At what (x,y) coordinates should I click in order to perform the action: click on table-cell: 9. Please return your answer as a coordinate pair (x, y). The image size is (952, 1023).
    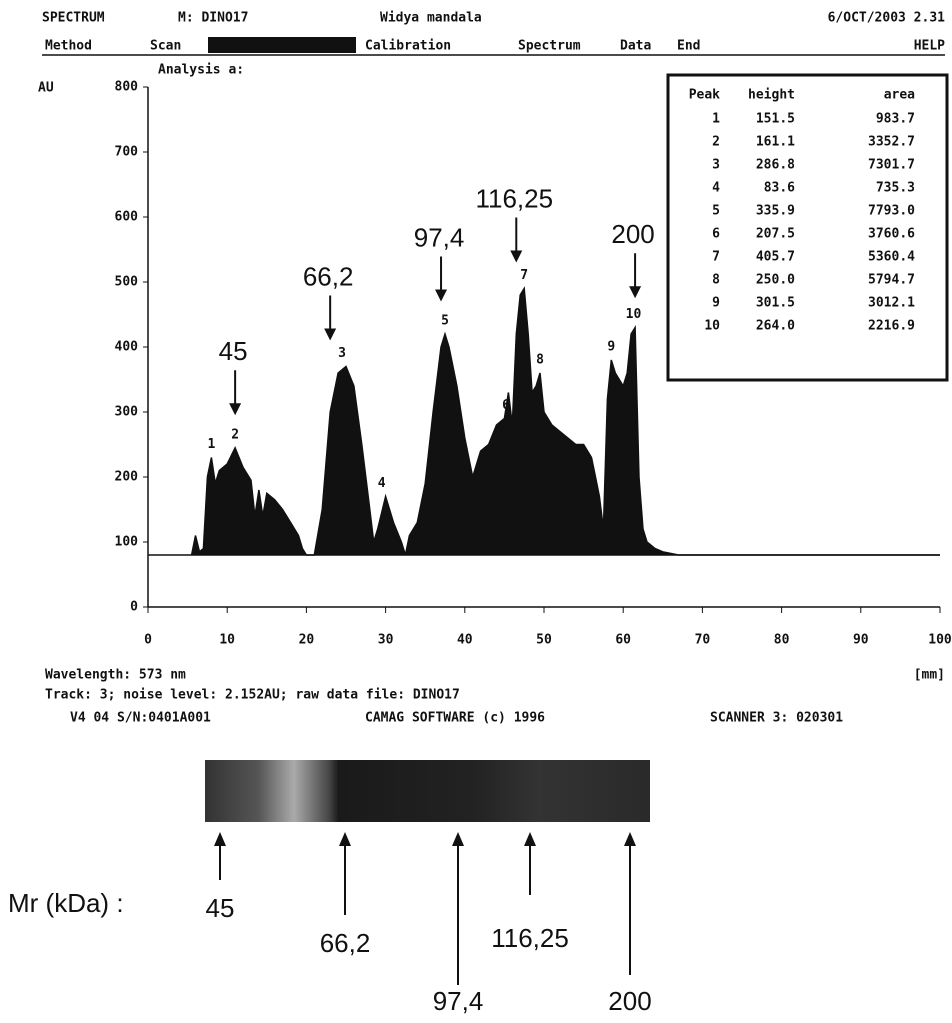
    Looking at the image, I should click on (716, 303).